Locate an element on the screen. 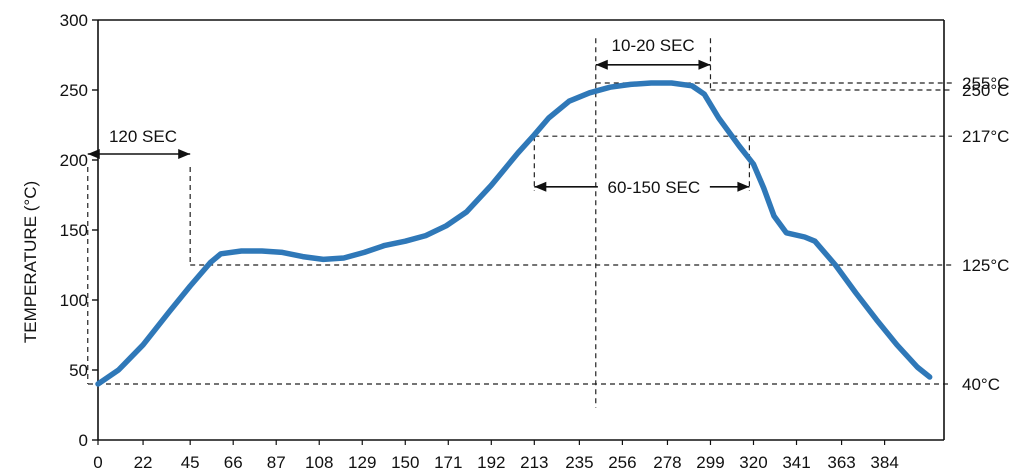  y-tick-label: 50 is located at coordinates (78, 370).